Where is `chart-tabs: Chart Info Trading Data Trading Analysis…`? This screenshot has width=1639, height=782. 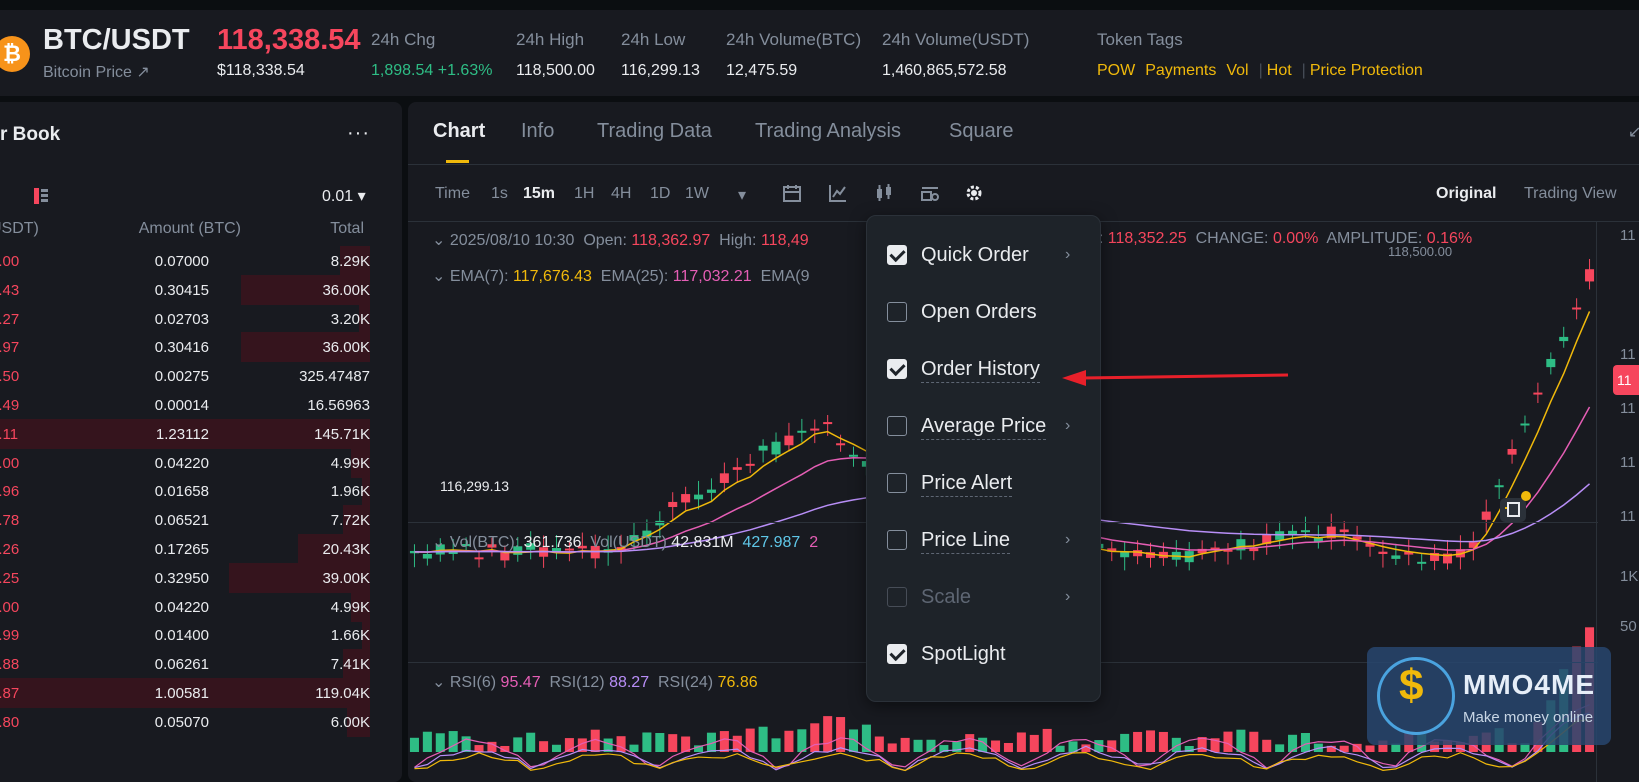 chart-tabs: Chart Info Trading Data Trading Analysis… is located at coordinates (1023, 133).